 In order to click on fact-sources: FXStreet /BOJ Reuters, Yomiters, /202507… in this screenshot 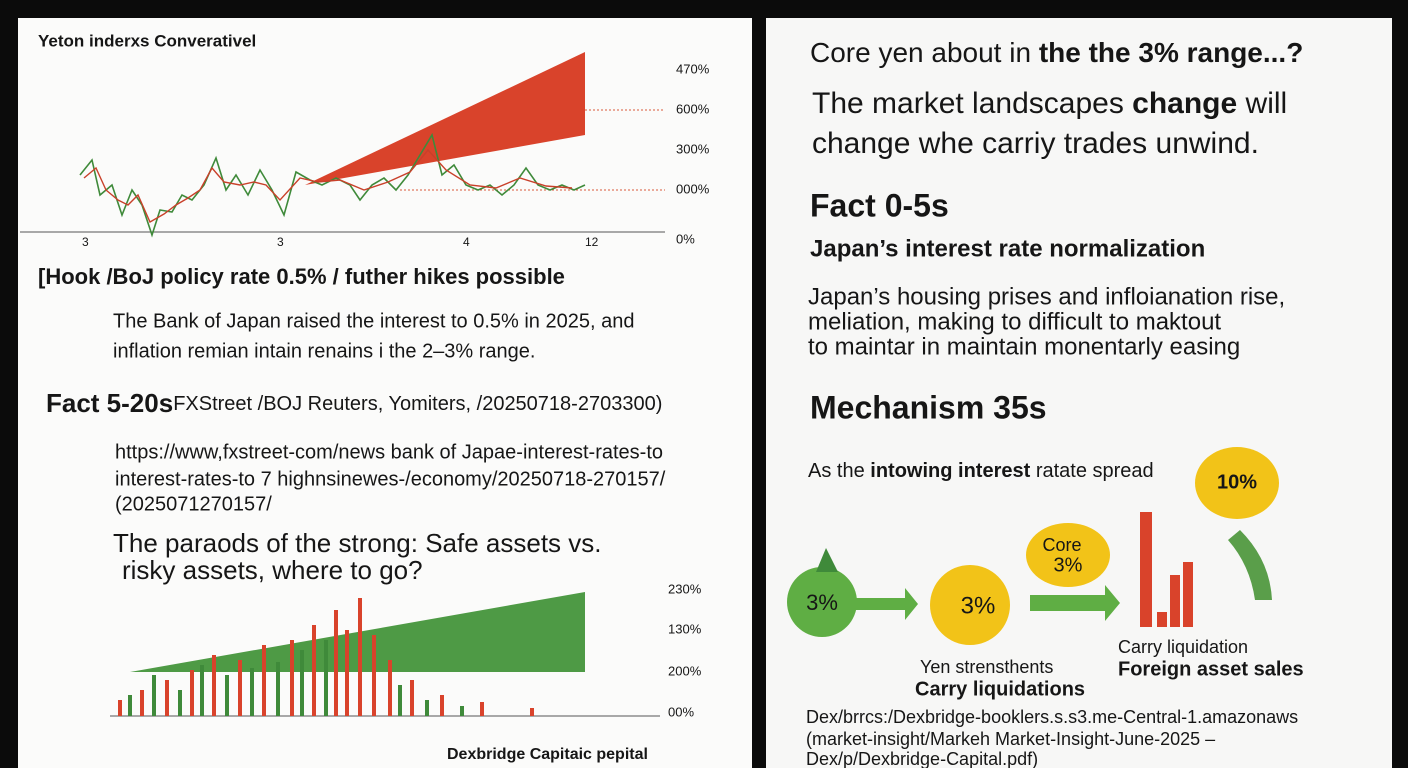, I will do `click(417, 404)`.